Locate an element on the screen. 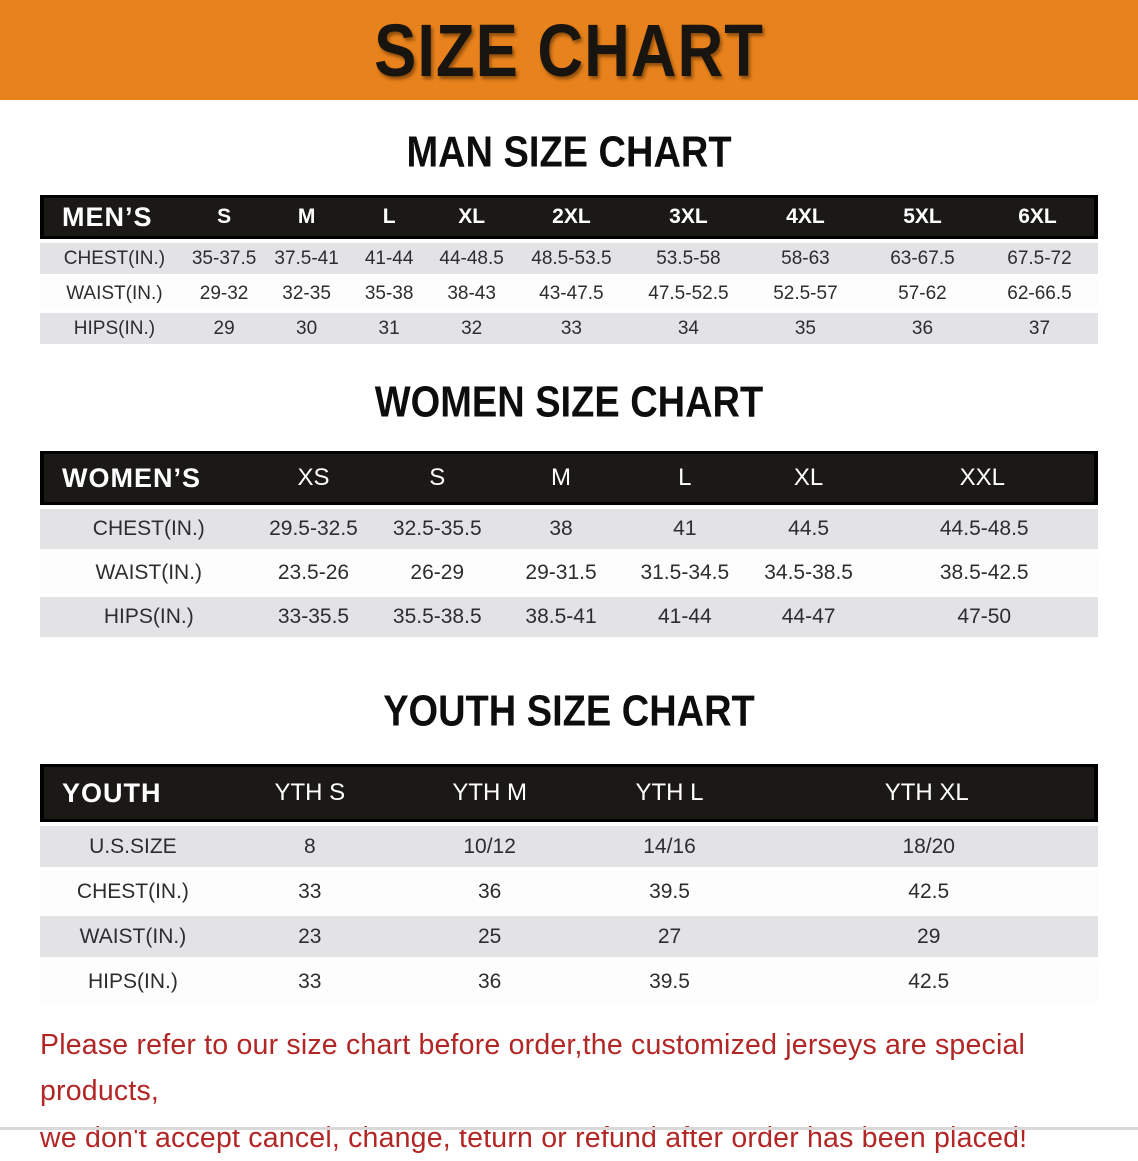 The height and width of the screenshot is (1161, 1138). measurement-cell: 62-66.5 is located at coordinates (1039, 293).